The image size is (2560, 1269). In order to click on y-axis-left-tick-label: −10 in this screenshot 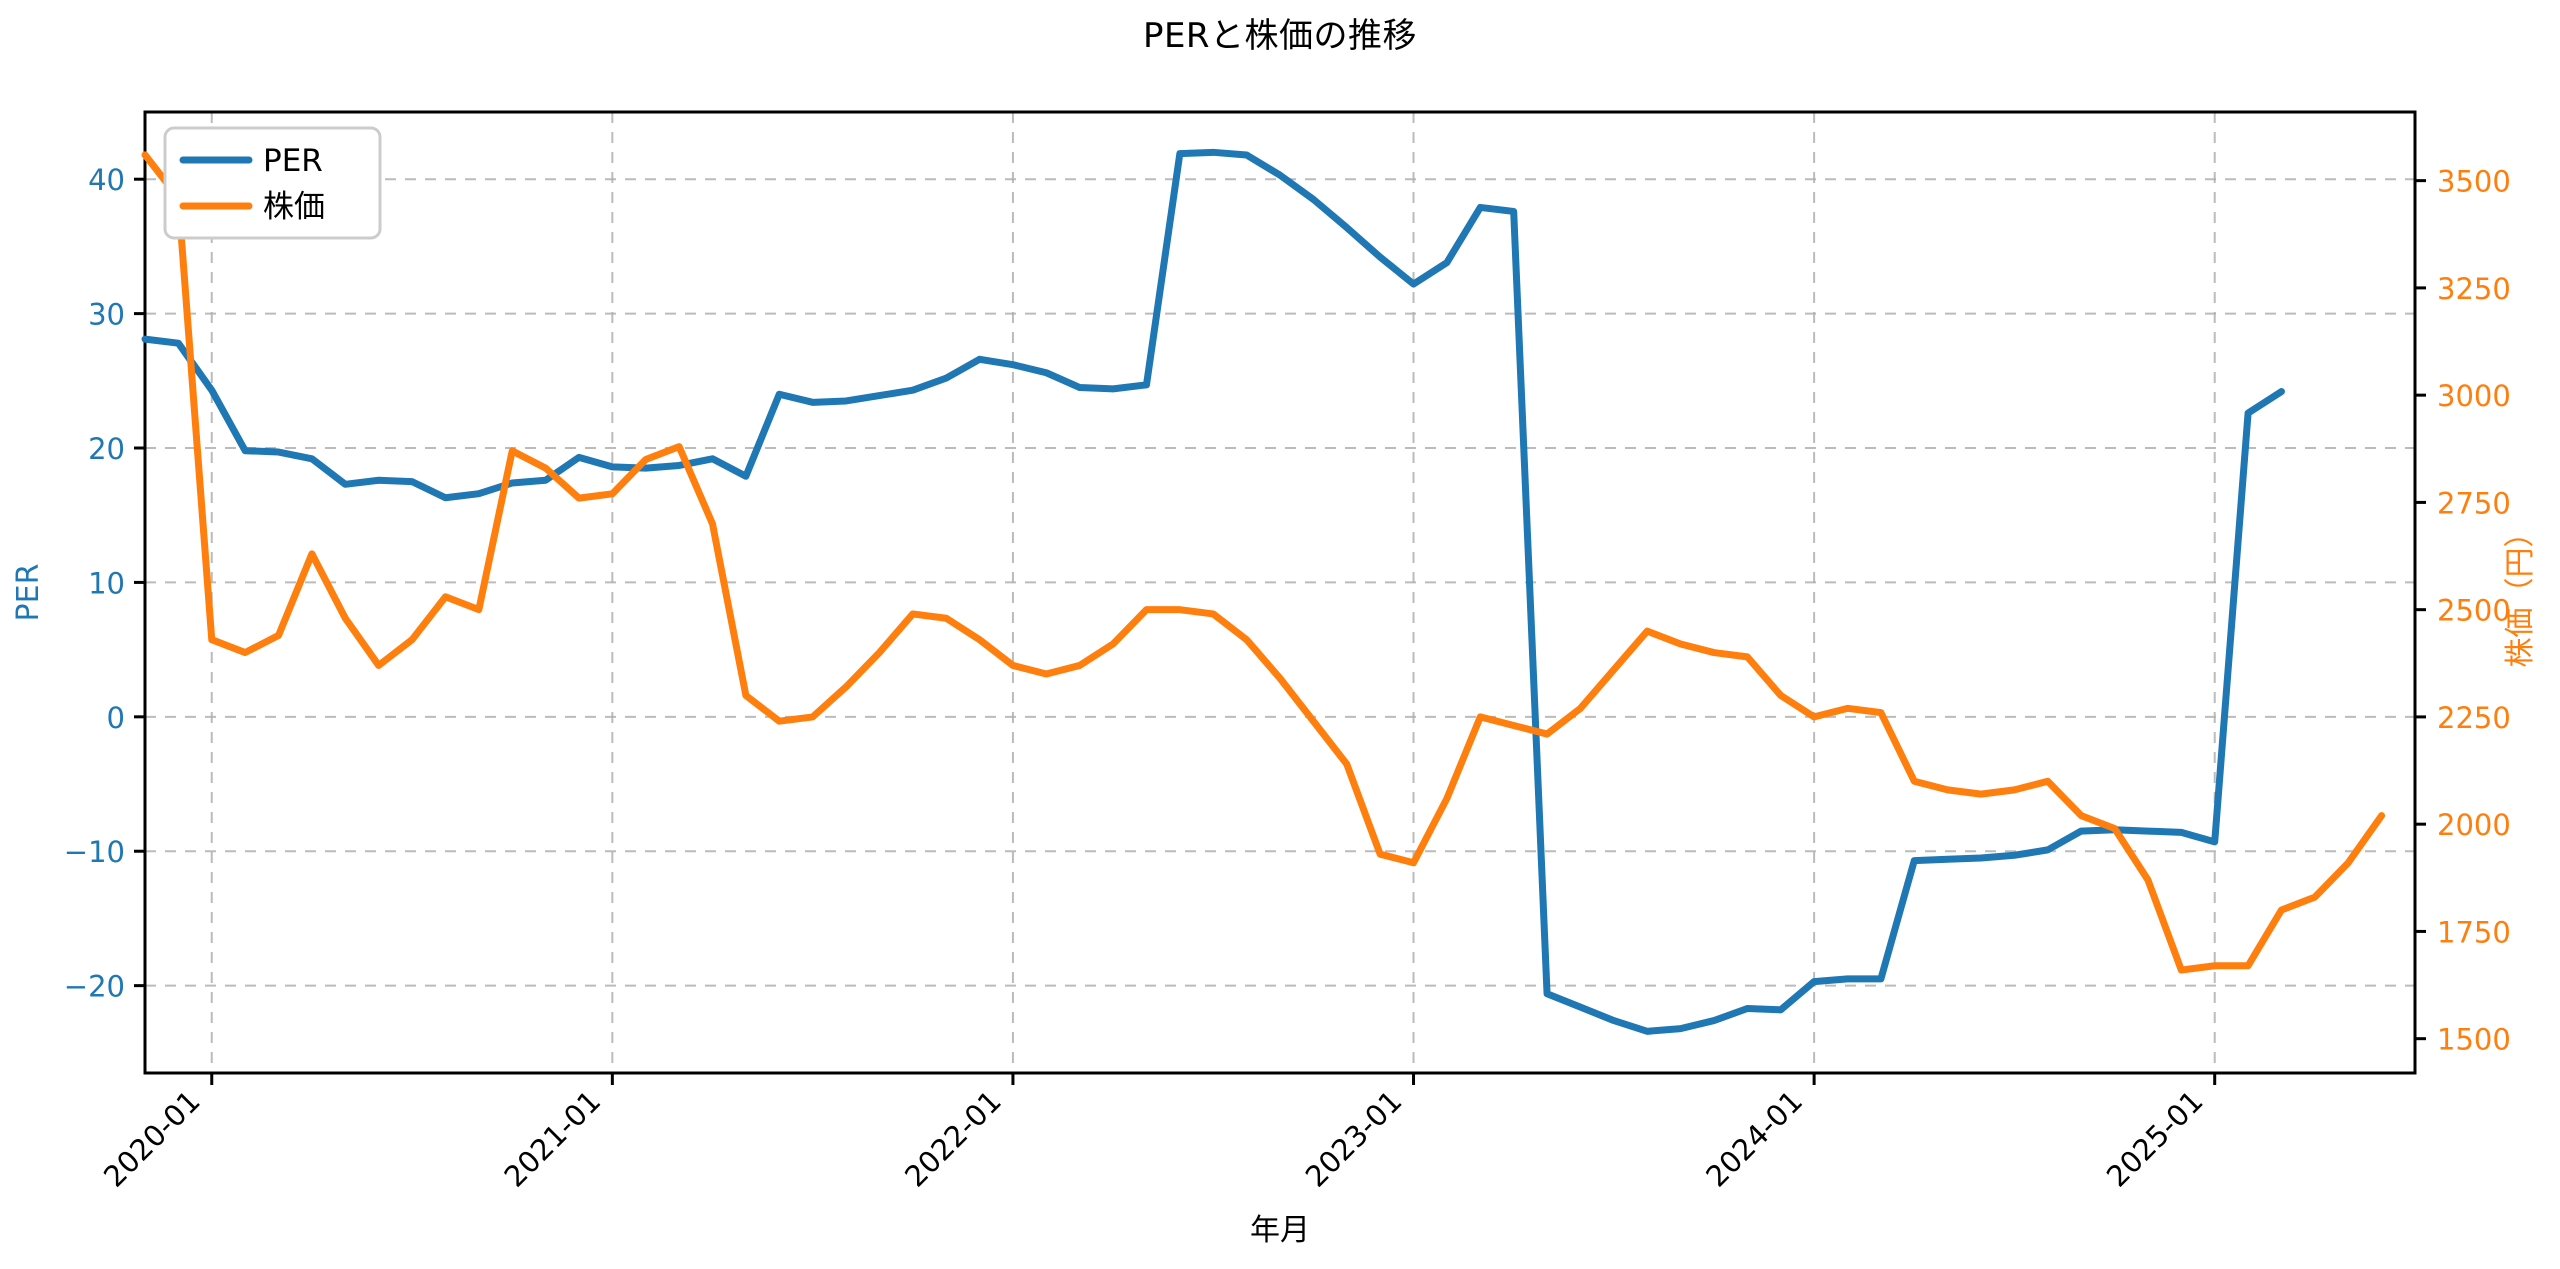, I will do `click(94, 852)`.